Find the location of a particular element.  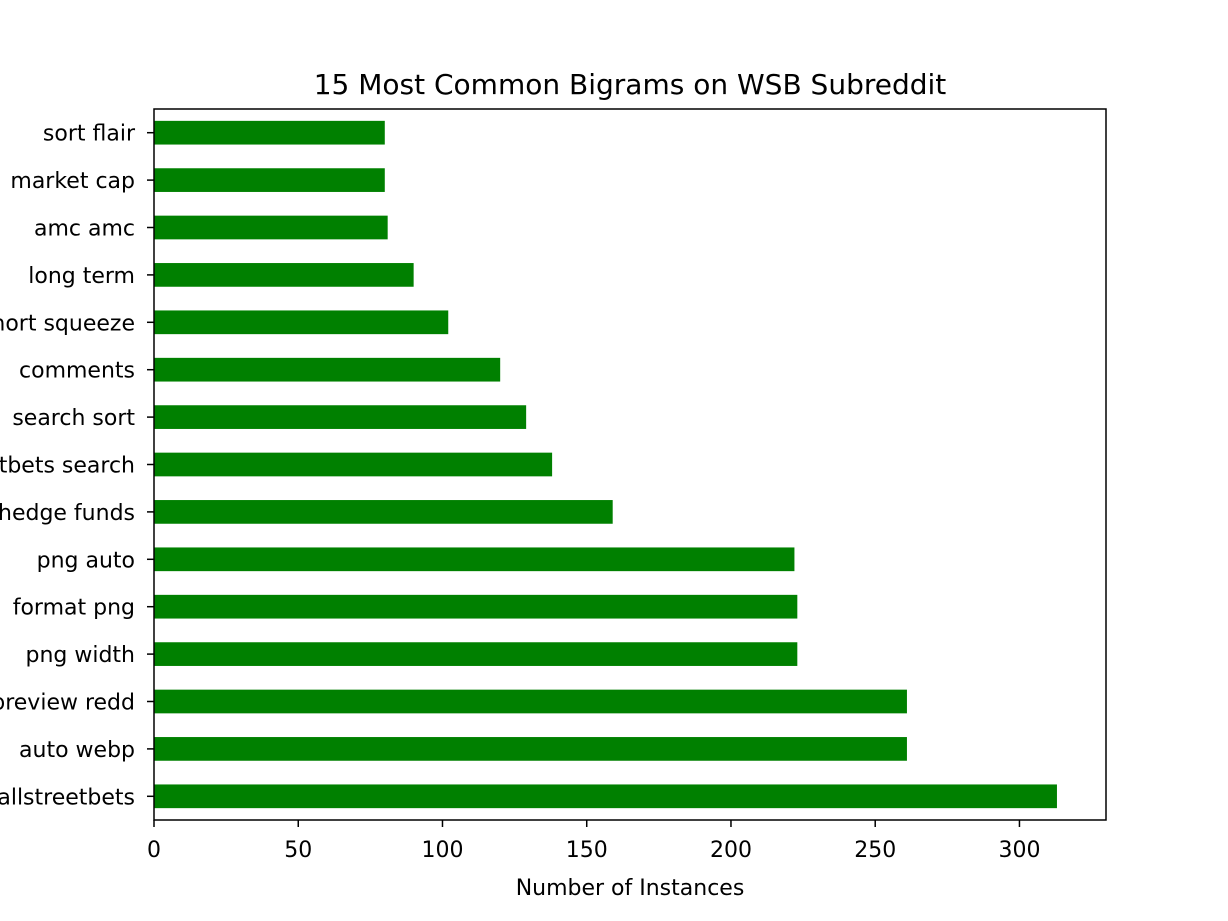

y-tick-label: png width is located at coordinates (80, 655).